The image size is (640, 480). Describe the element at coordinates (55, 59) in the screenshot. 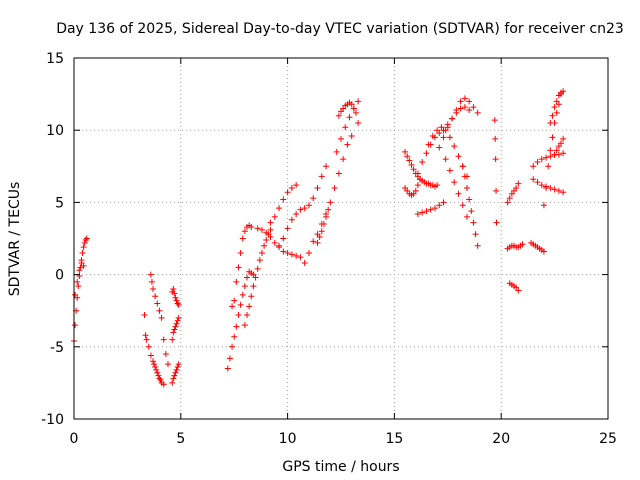

I see `y-tick-label: 15` at that location.